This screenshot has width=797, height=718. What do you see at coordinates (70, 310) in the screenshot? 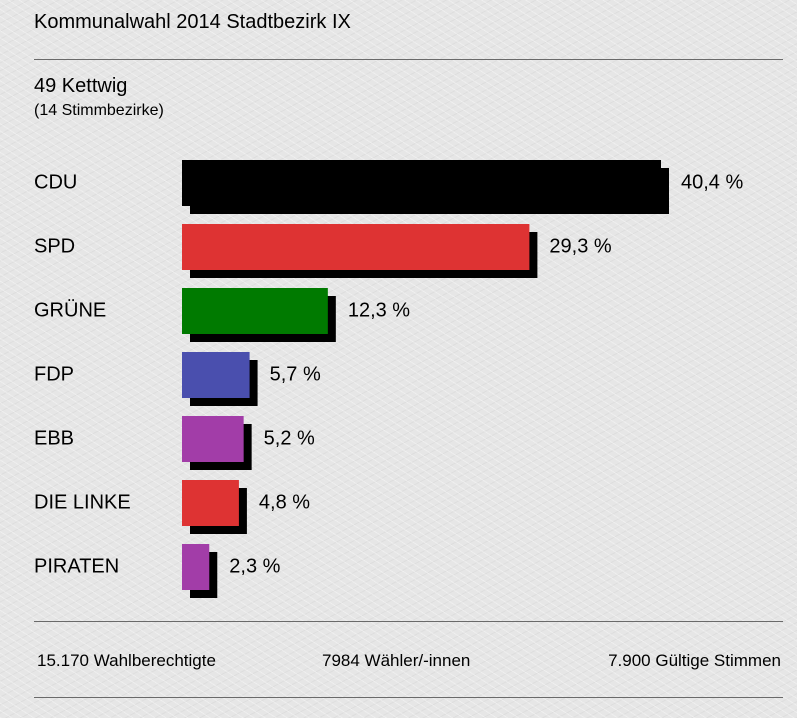
I see `party-label-grune: GRÜNE` at bounding box center [70, 310].